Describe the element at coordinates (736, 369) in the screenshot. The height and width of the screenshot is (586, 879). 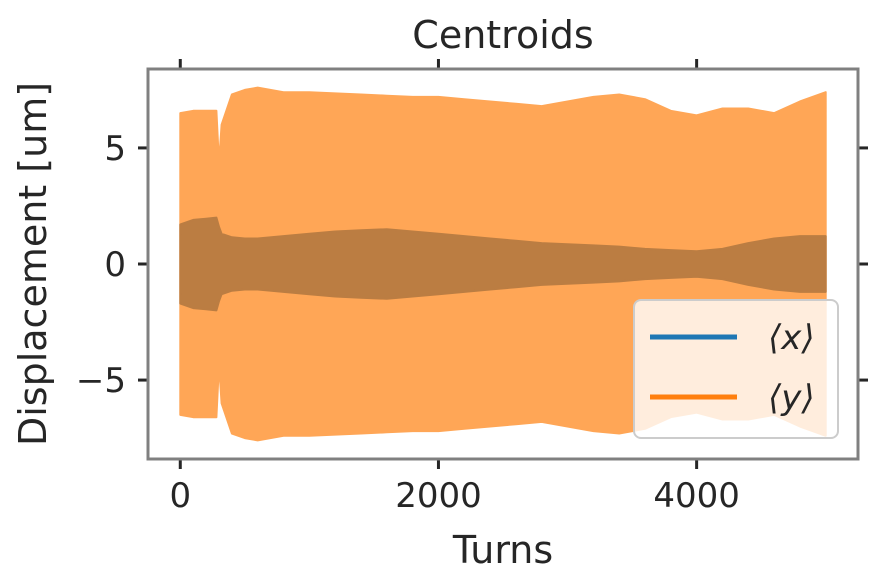
I see `legend: ⟨x⟩ ⟨y⟩` at that location.